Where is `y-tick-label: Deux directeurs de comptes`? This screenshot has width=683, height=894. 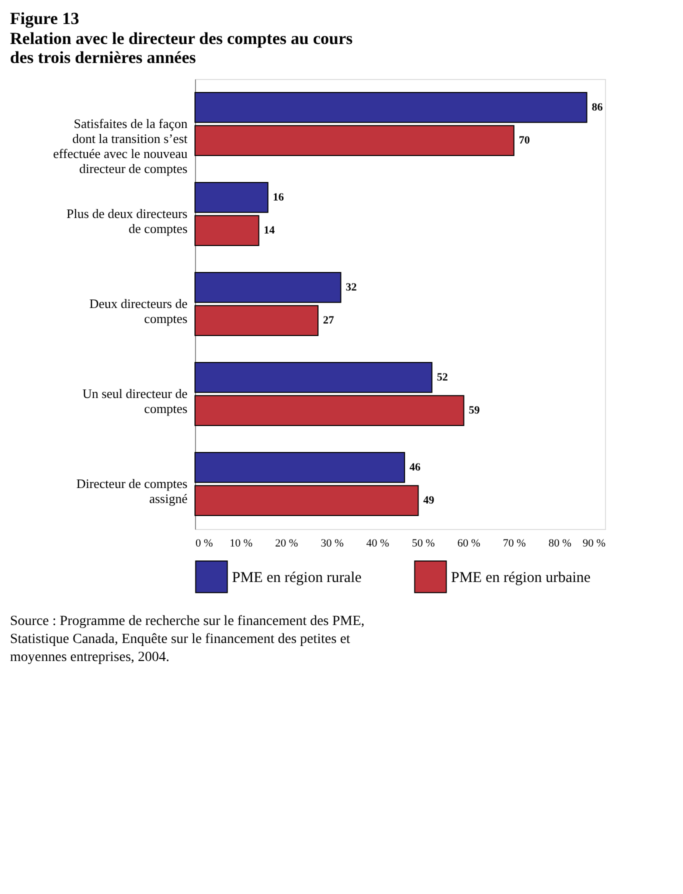 y-tick-label: Deux directeurs de comptes is located at coordinates (138, 311).